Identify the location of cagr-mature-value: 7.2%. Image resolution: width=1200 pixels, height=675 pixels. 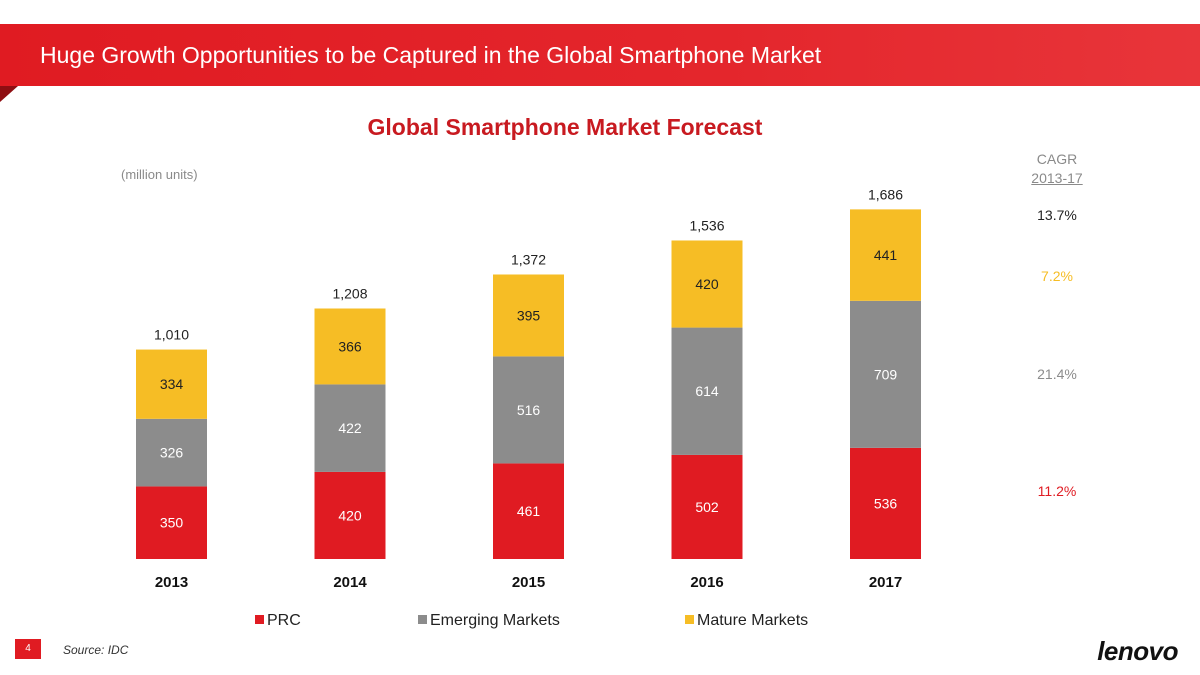
(1057, 276).